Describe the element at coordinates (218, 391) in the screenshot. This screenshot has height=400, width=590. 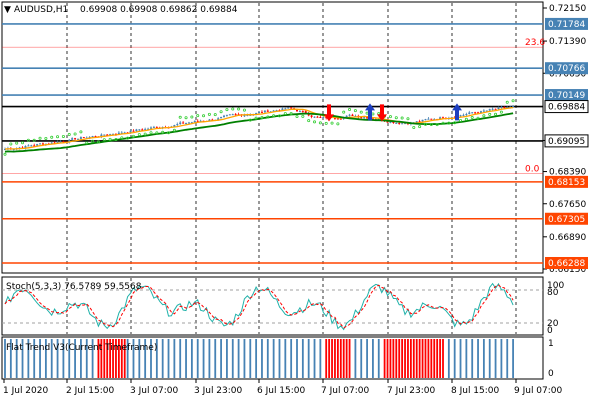
I see `time-label: 3 Jul 23:00` at that location.